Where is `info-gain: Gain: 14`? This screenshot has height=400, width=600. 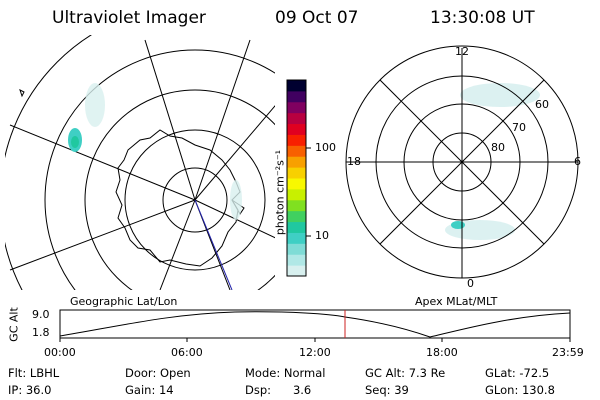
info-gain: Gain: 14 is located at coordinates (149, 390).